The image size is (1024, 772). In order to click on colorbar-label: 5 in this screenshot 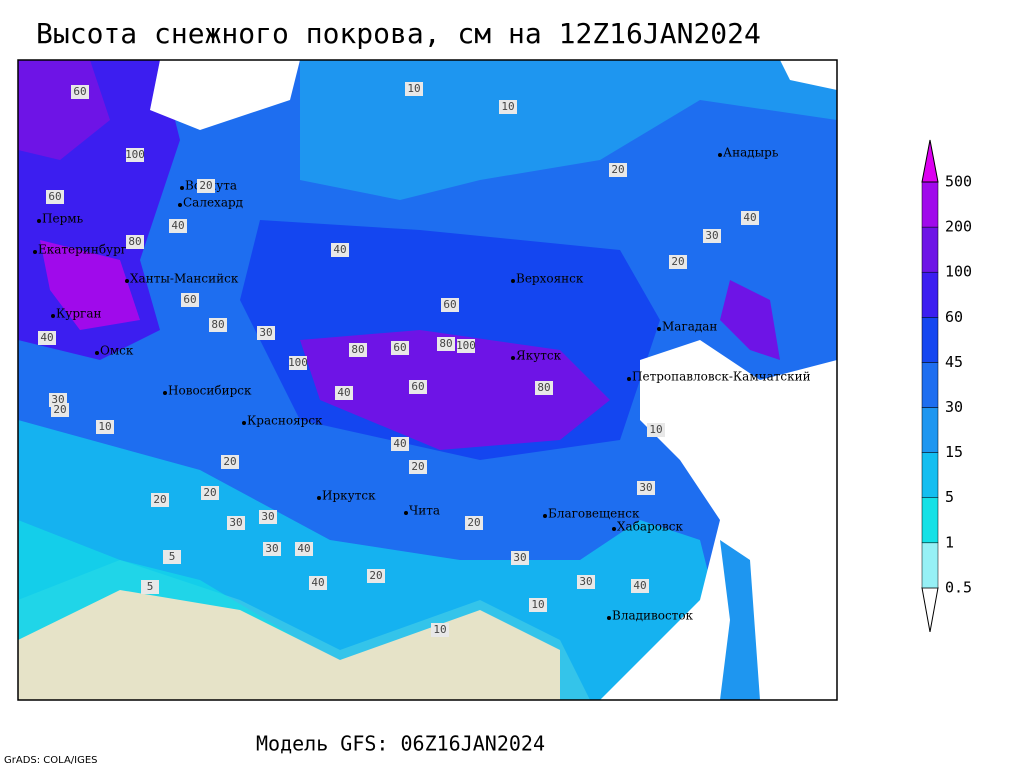, I will do `click(949, 497)`.